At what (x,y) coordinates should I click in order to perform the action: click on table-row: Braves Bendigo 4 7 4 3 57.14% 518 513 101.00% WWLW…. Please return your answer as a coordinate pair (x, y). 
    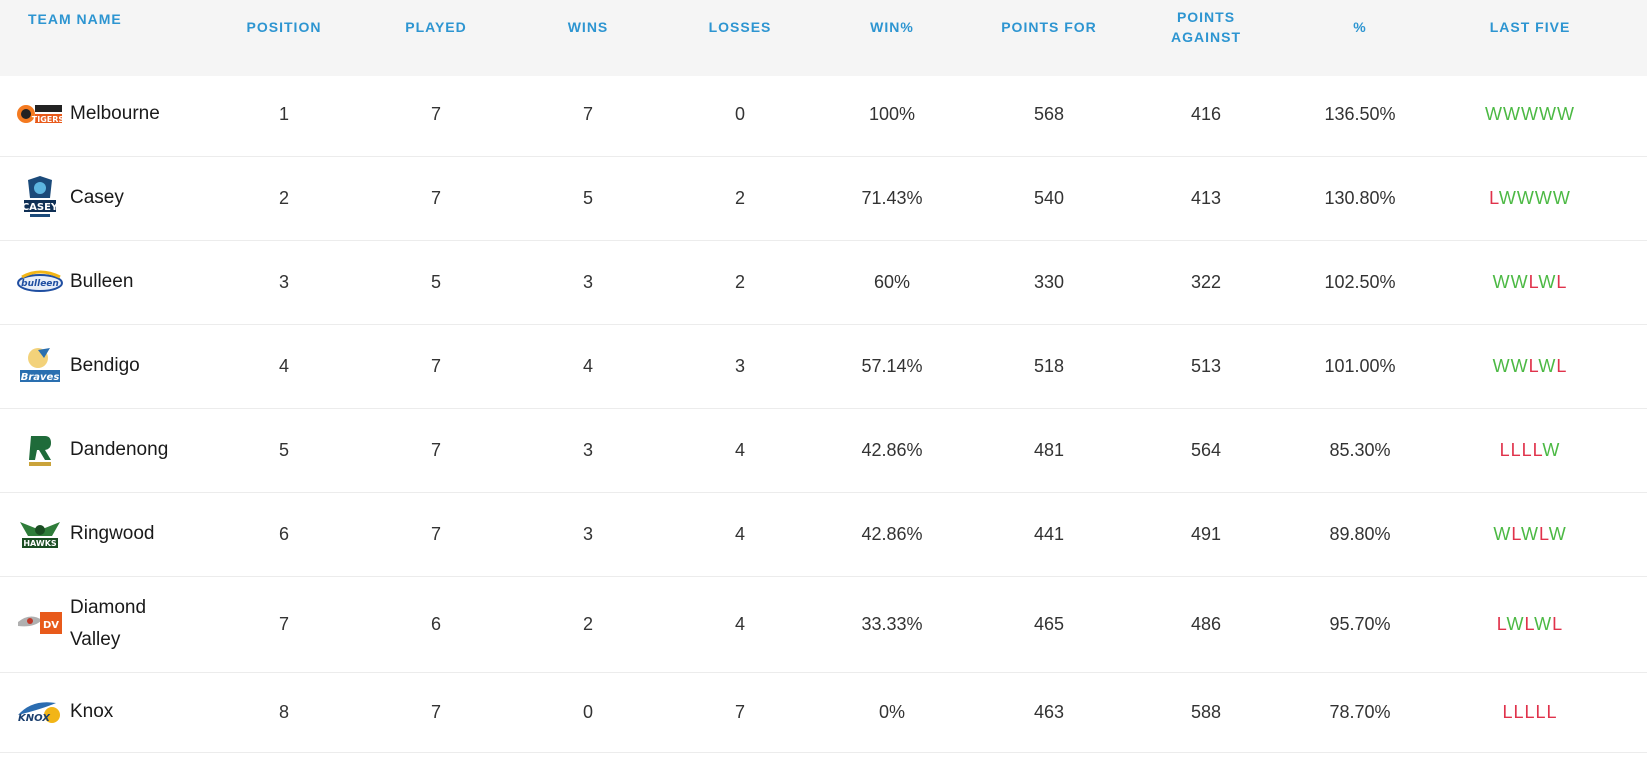
    Looking at the image, I should click on (823, 366).